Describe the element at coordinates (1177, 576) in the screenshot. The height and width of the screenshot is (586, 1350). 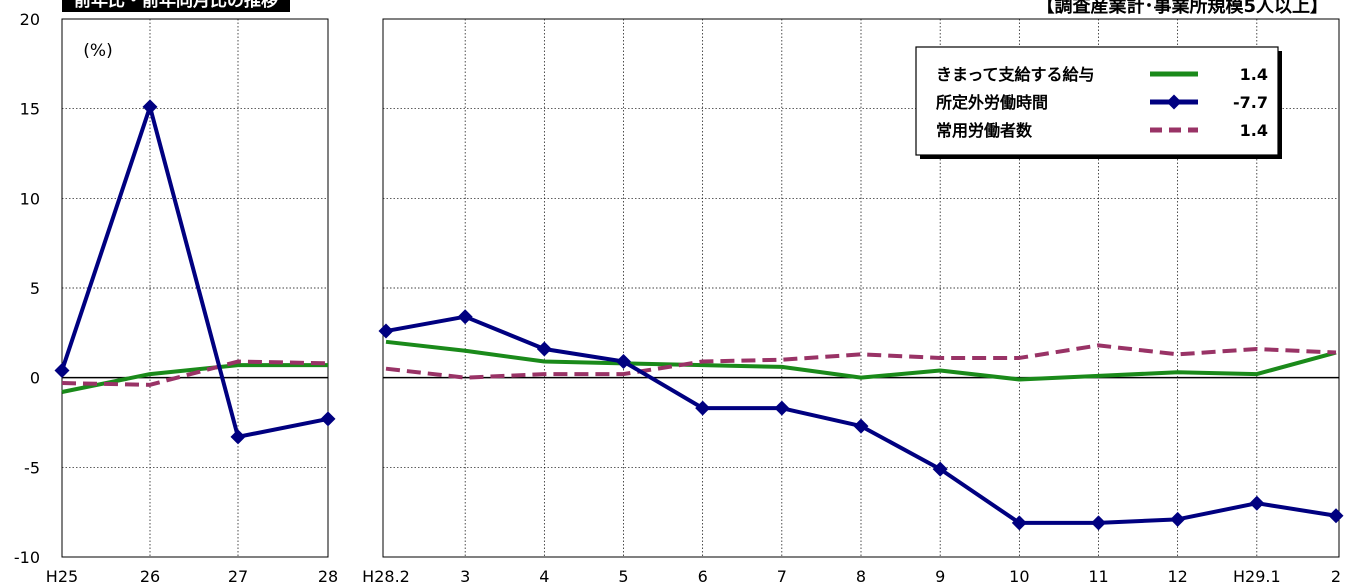
I see `x-tick-label: 12` at that location.